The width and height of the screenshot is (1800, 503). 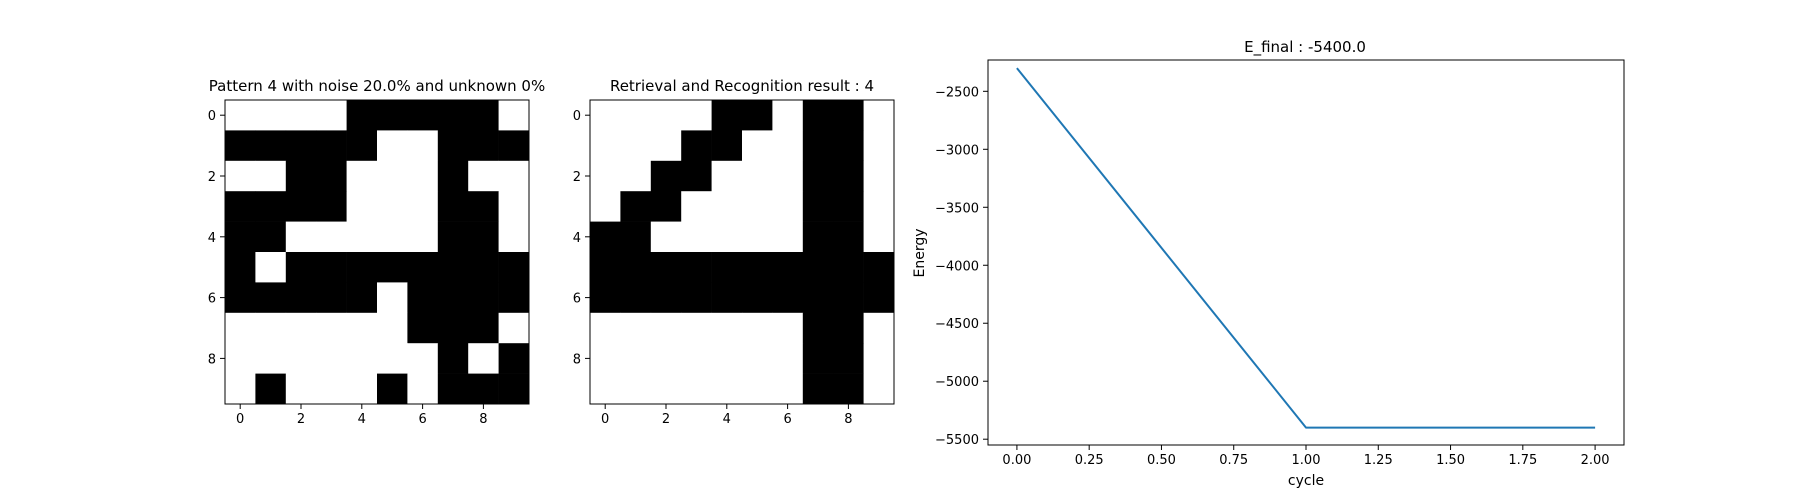 I want to click on y-tick-label: −2500, so click(x=957, y=92).